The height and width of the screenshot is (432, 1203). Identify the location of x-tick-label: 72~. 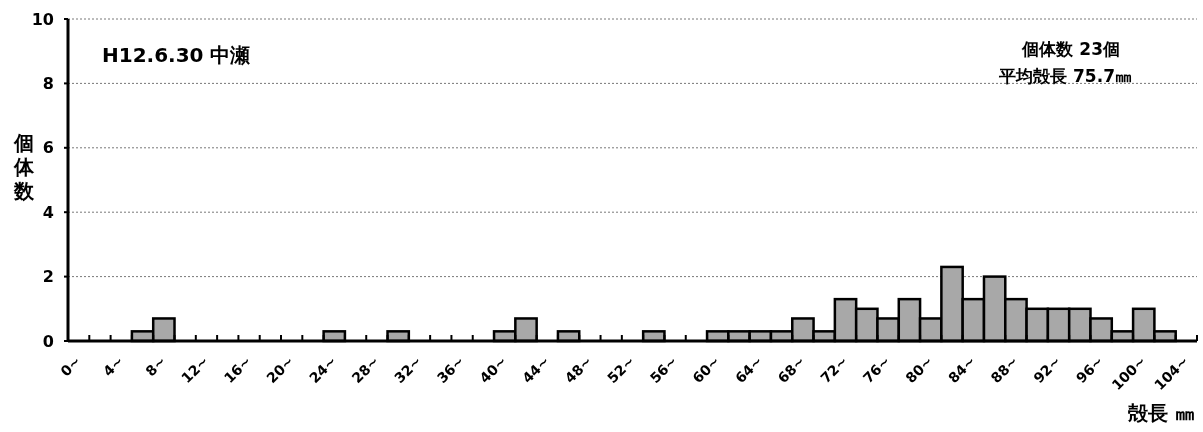
(834, 369).